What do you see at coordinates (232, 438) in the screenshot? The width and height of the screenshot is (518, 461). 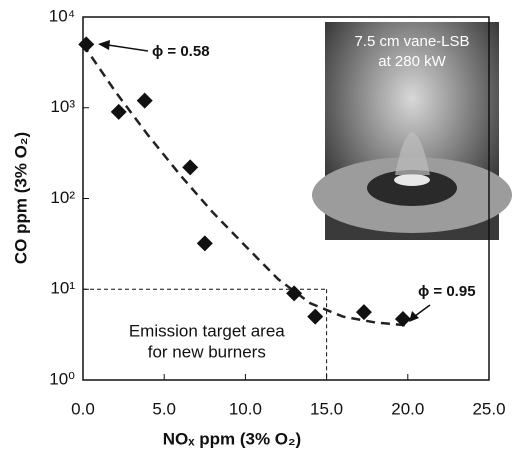 I see `x-axis-label: NOₓ ppm (3% O₂)` at bounding box center [232, 438].